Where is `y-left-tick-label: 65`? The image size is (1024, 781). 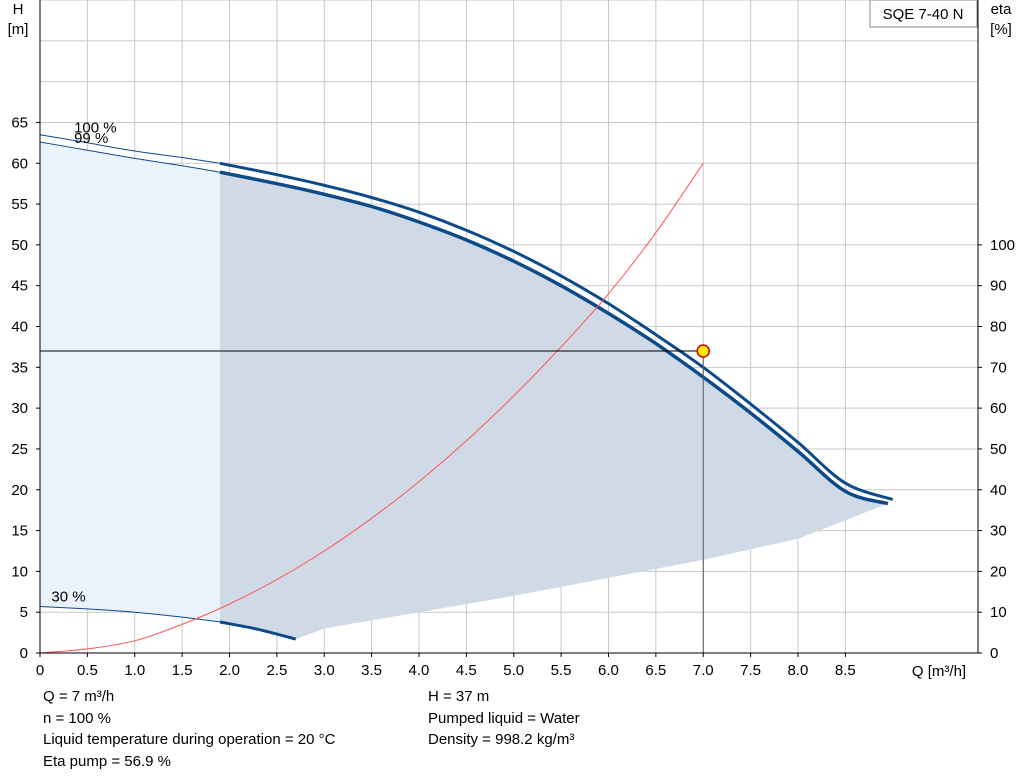
y-left-tick-label: 65 is located at coordinates (19, 122).